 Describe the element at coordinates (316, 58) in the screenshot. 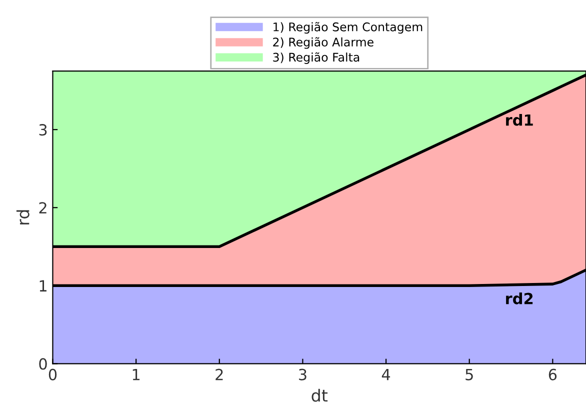

I see `legend-label: 3) Região Falta` at that location.